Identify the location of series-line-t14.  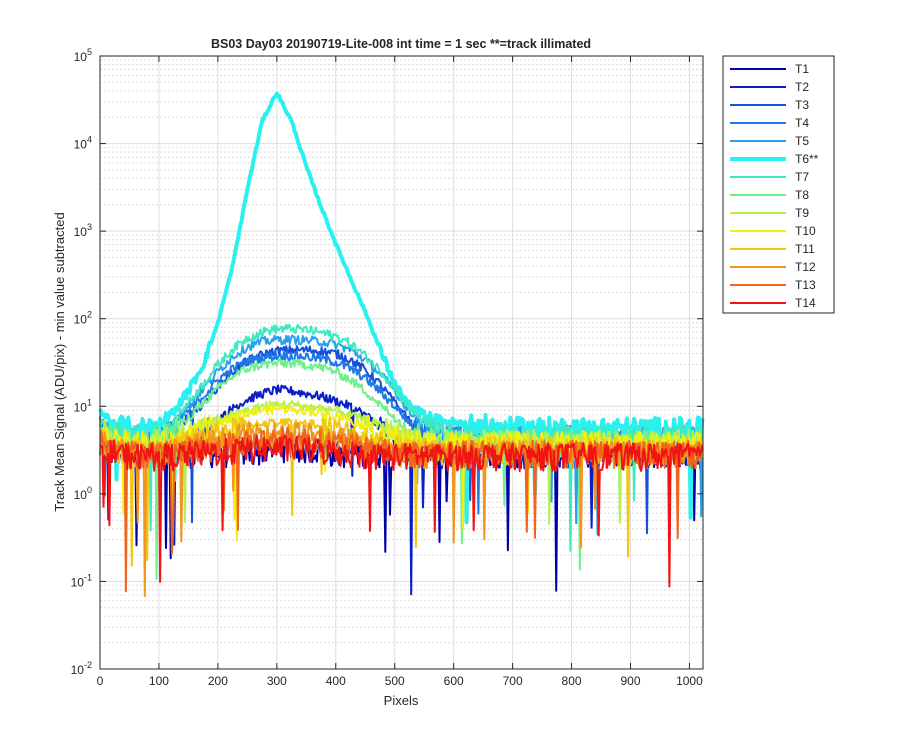
(401, 511).